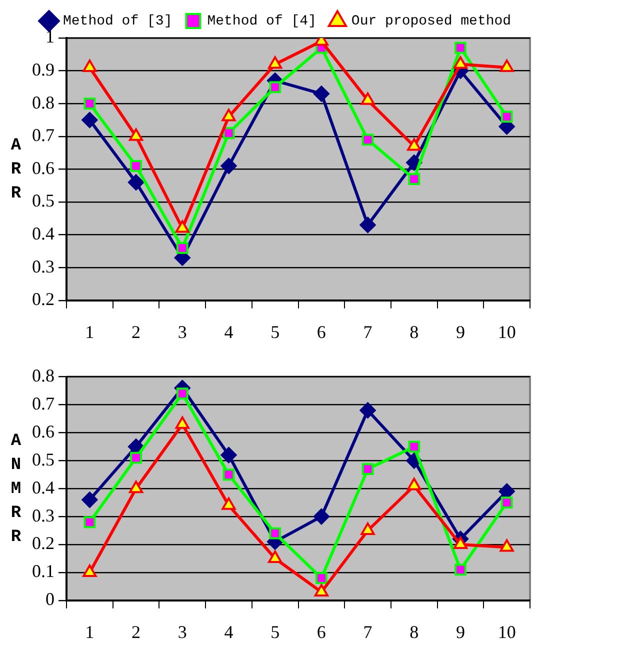 The width and height of the screenshot is (635, 666). I want to click on y-tick-label: 0, so click(50, 599).